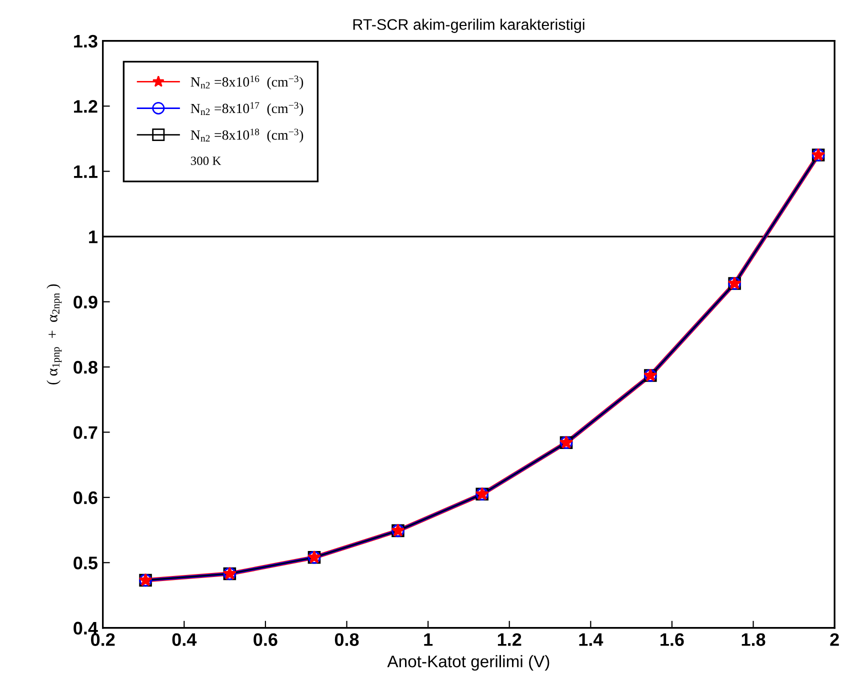 This screenshot has width=843, height=693. Describe the element at coordinates (86, 302) in the screenshot. I see `y-tick-label: 0.9` at that location.